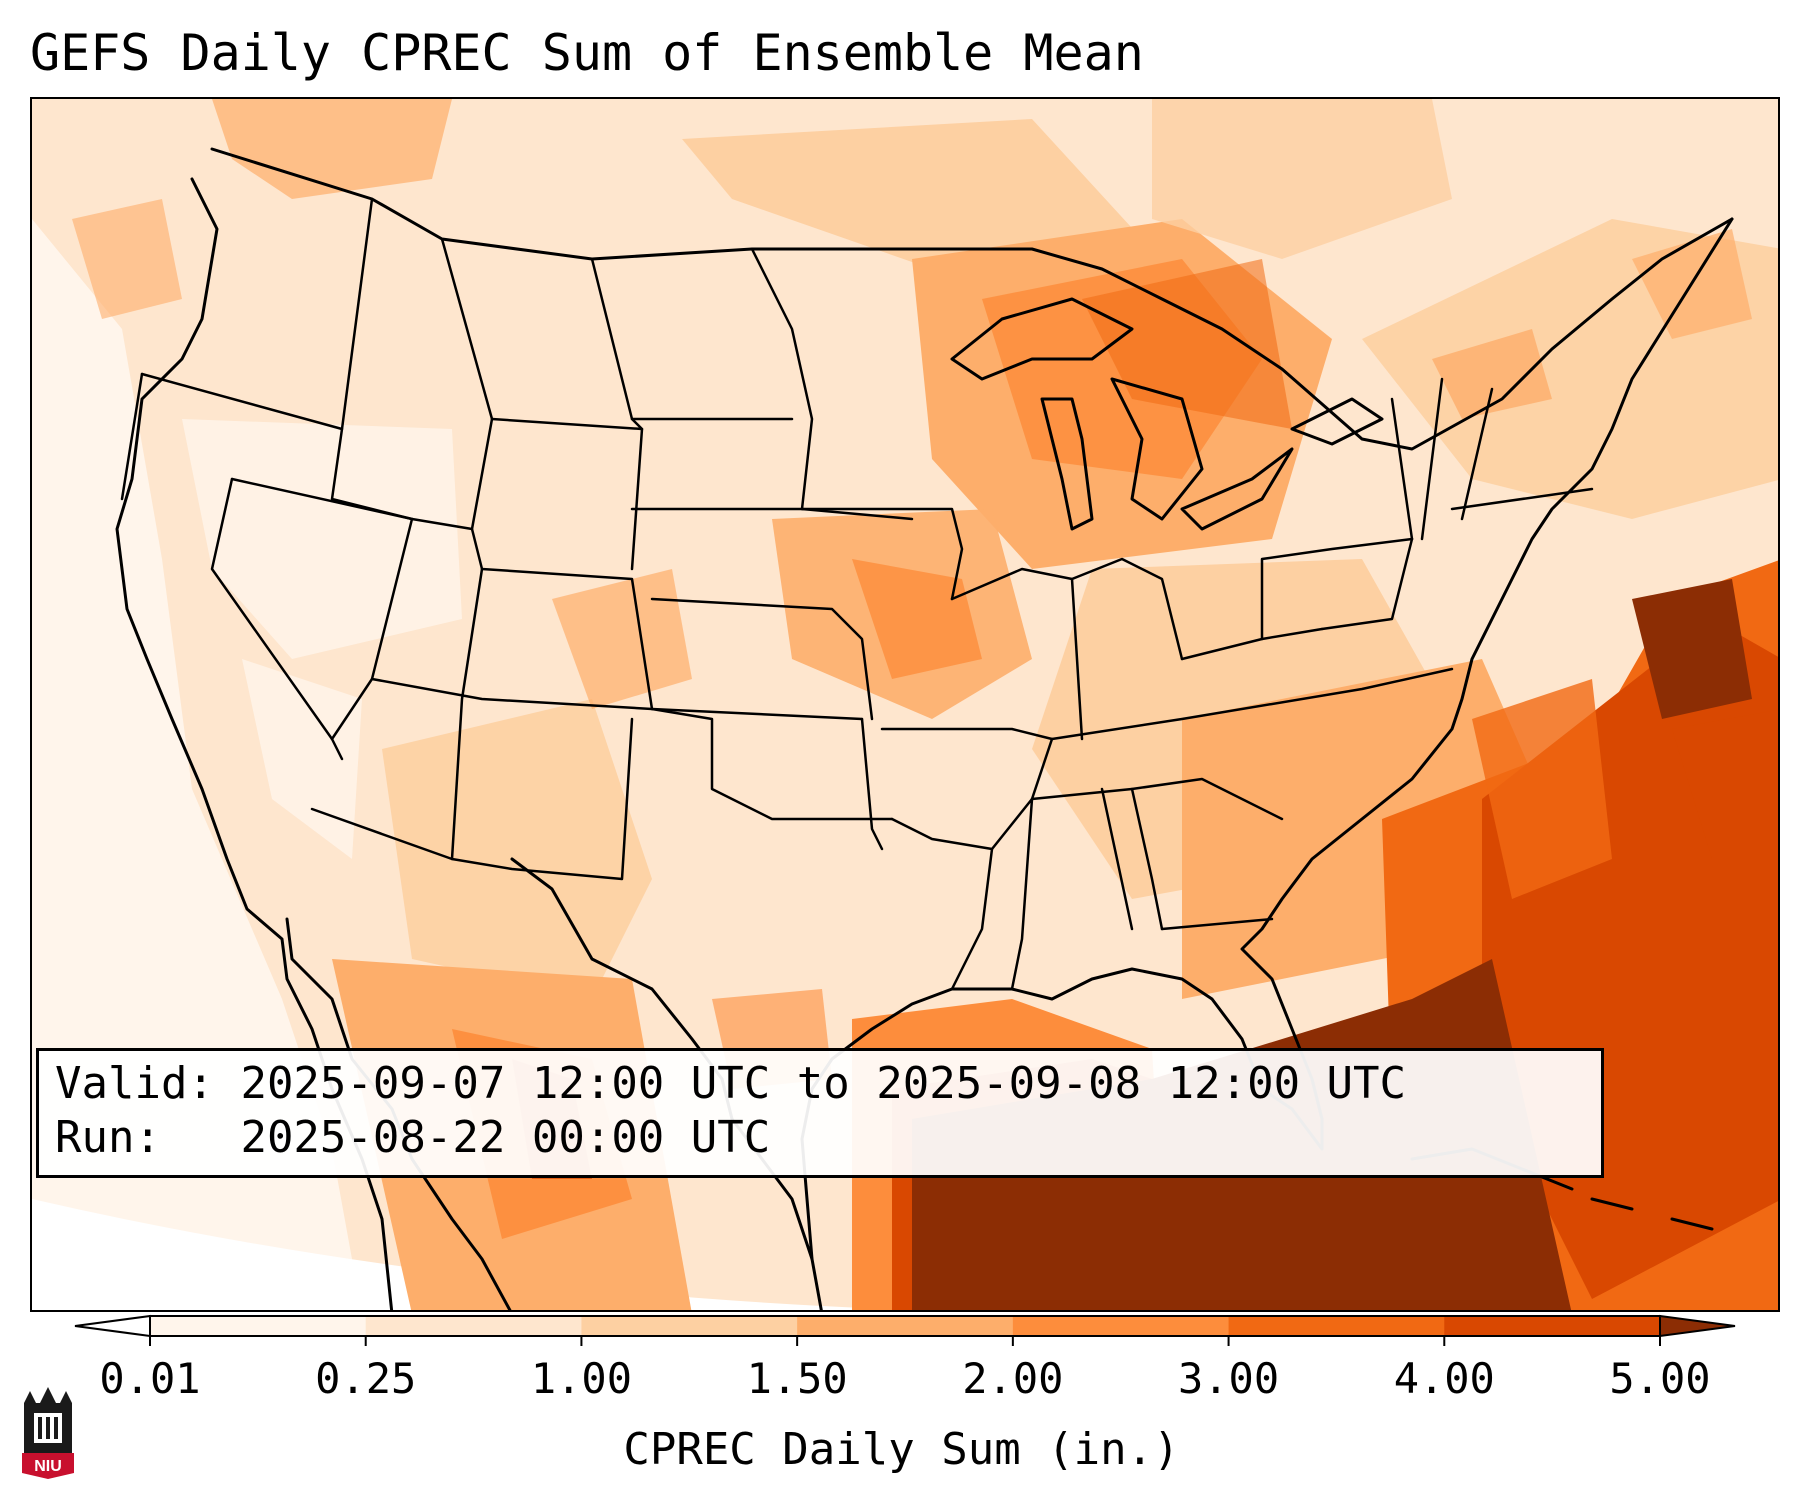 Image resolution: width=1803 pixels, height=1500 pixels. I want to click on page-title: GEFS Daily CPREC Sum of Ensemble Mean, so click(587, 53).